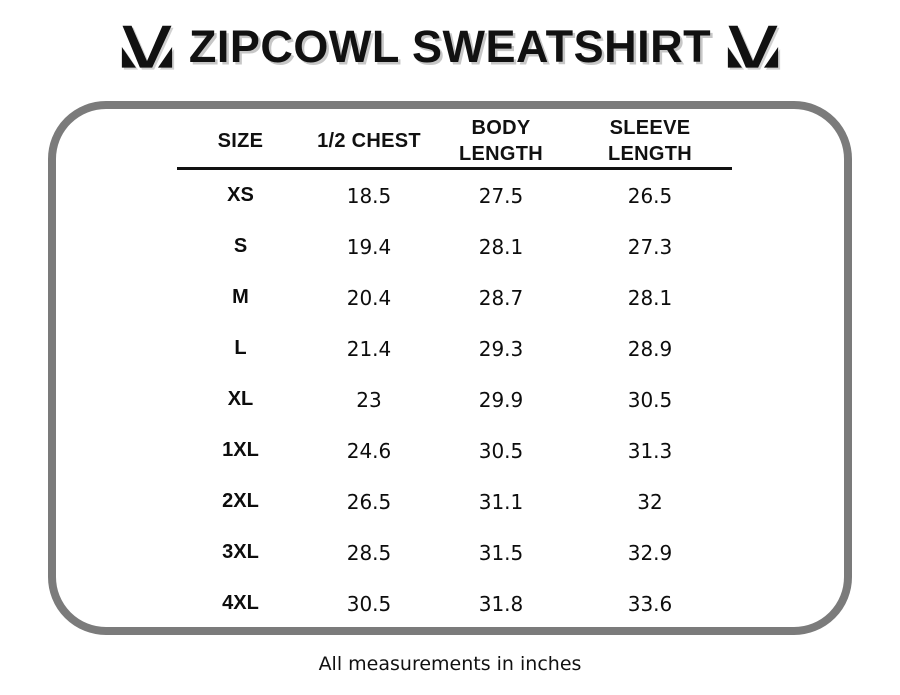 The height and width of the screenshot is (695, 900). I want to click on cell-body-length: 29.3, so click(501, 348).